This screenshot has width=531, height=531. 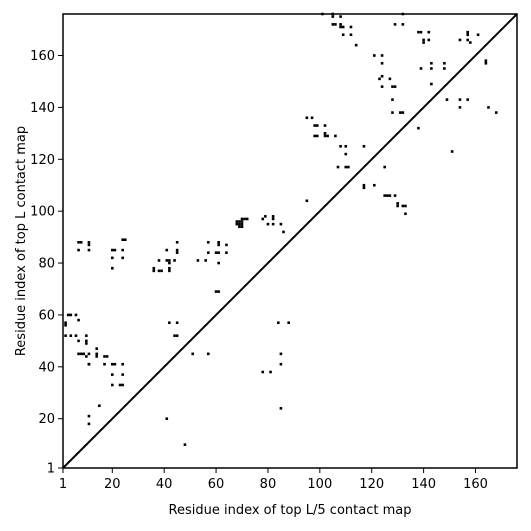 What do you see at coordinates (371, 484) in the screenshot?
I see `x-tick-label: 120` at bounding box center [371, 484].